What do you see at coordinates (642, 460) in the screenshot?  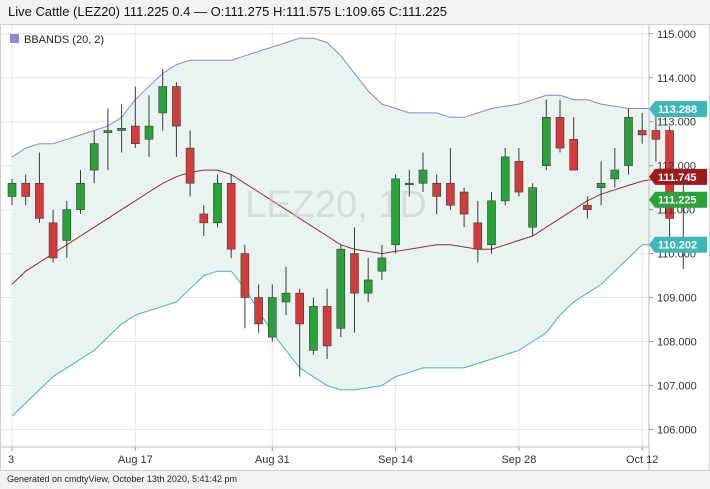 I see `x-tick-label: Oct 12` at bounding box center [642, 460].